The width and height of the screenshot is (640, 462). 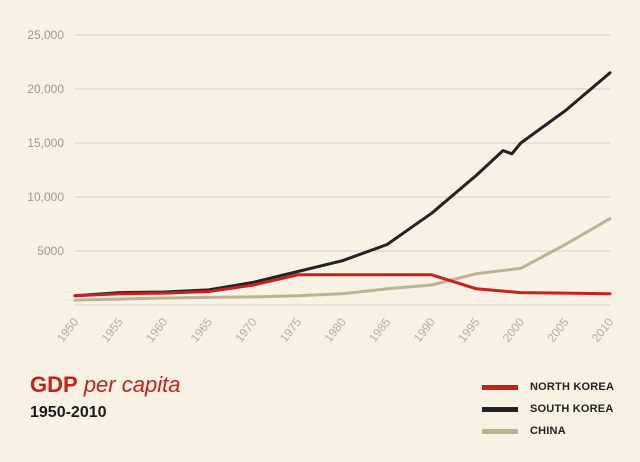 I want to click on y-tick-label: 25,000, so click(x=45, y=35).